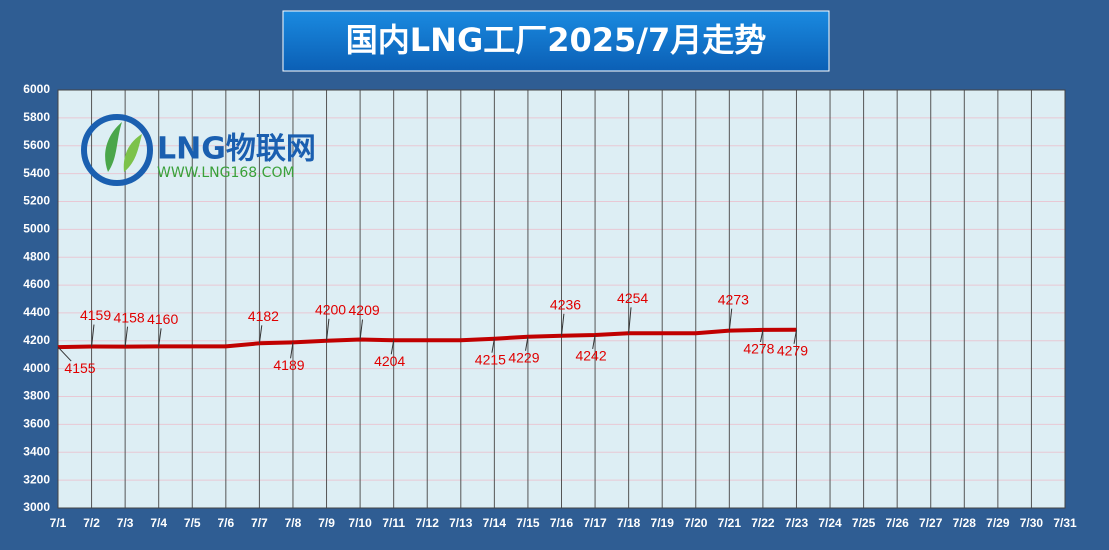  What do you see at coordinates (162, 319) in the screenshot?
I see `value-label: 4160` at bounding box center [162, 319].